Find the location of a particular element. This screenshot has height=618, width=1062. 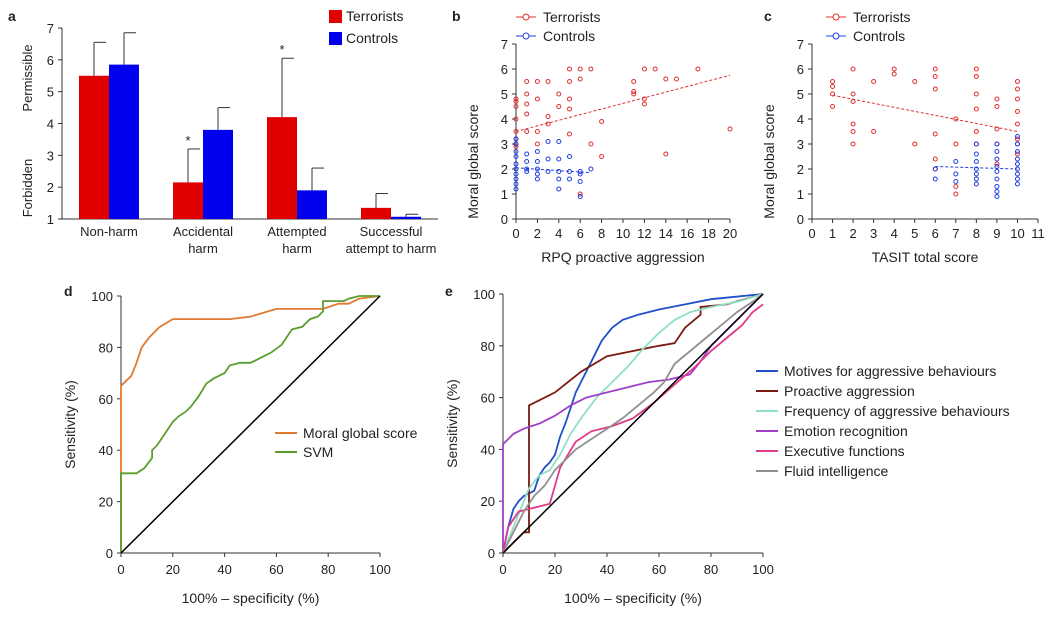

y-tick-label: 0 is located at coordinates (491, 553).